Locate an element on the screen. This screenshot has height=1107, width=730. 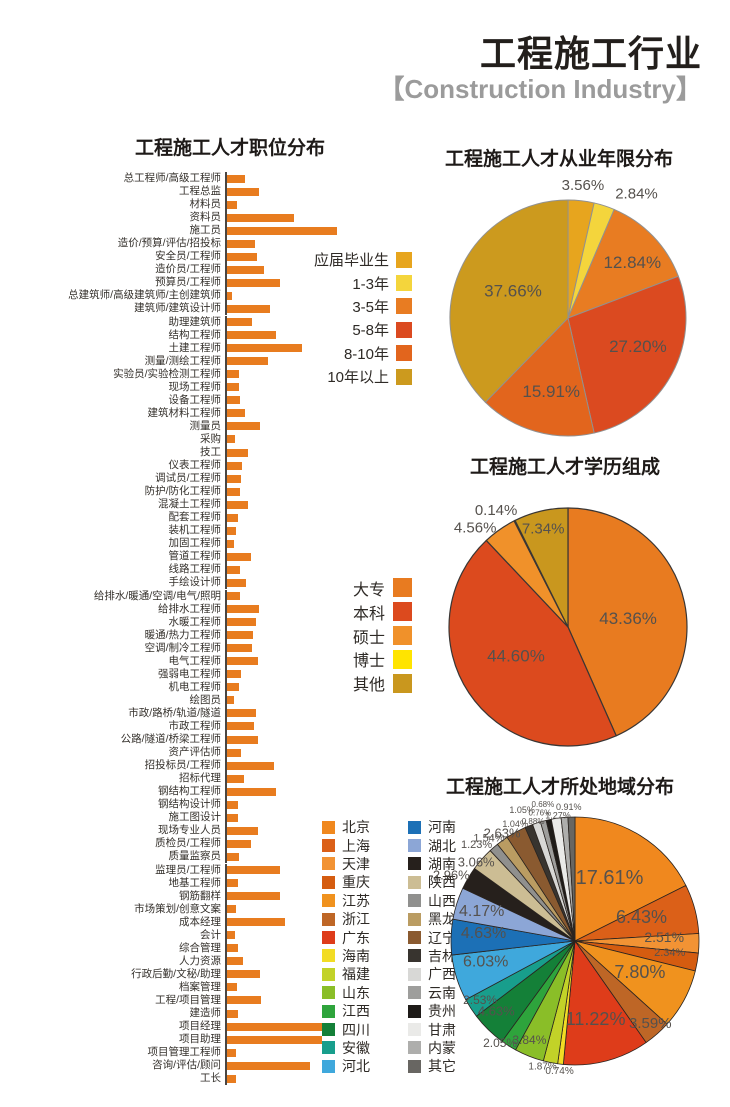
legend-item: 安徽 is located at coordinates (365, 1048).